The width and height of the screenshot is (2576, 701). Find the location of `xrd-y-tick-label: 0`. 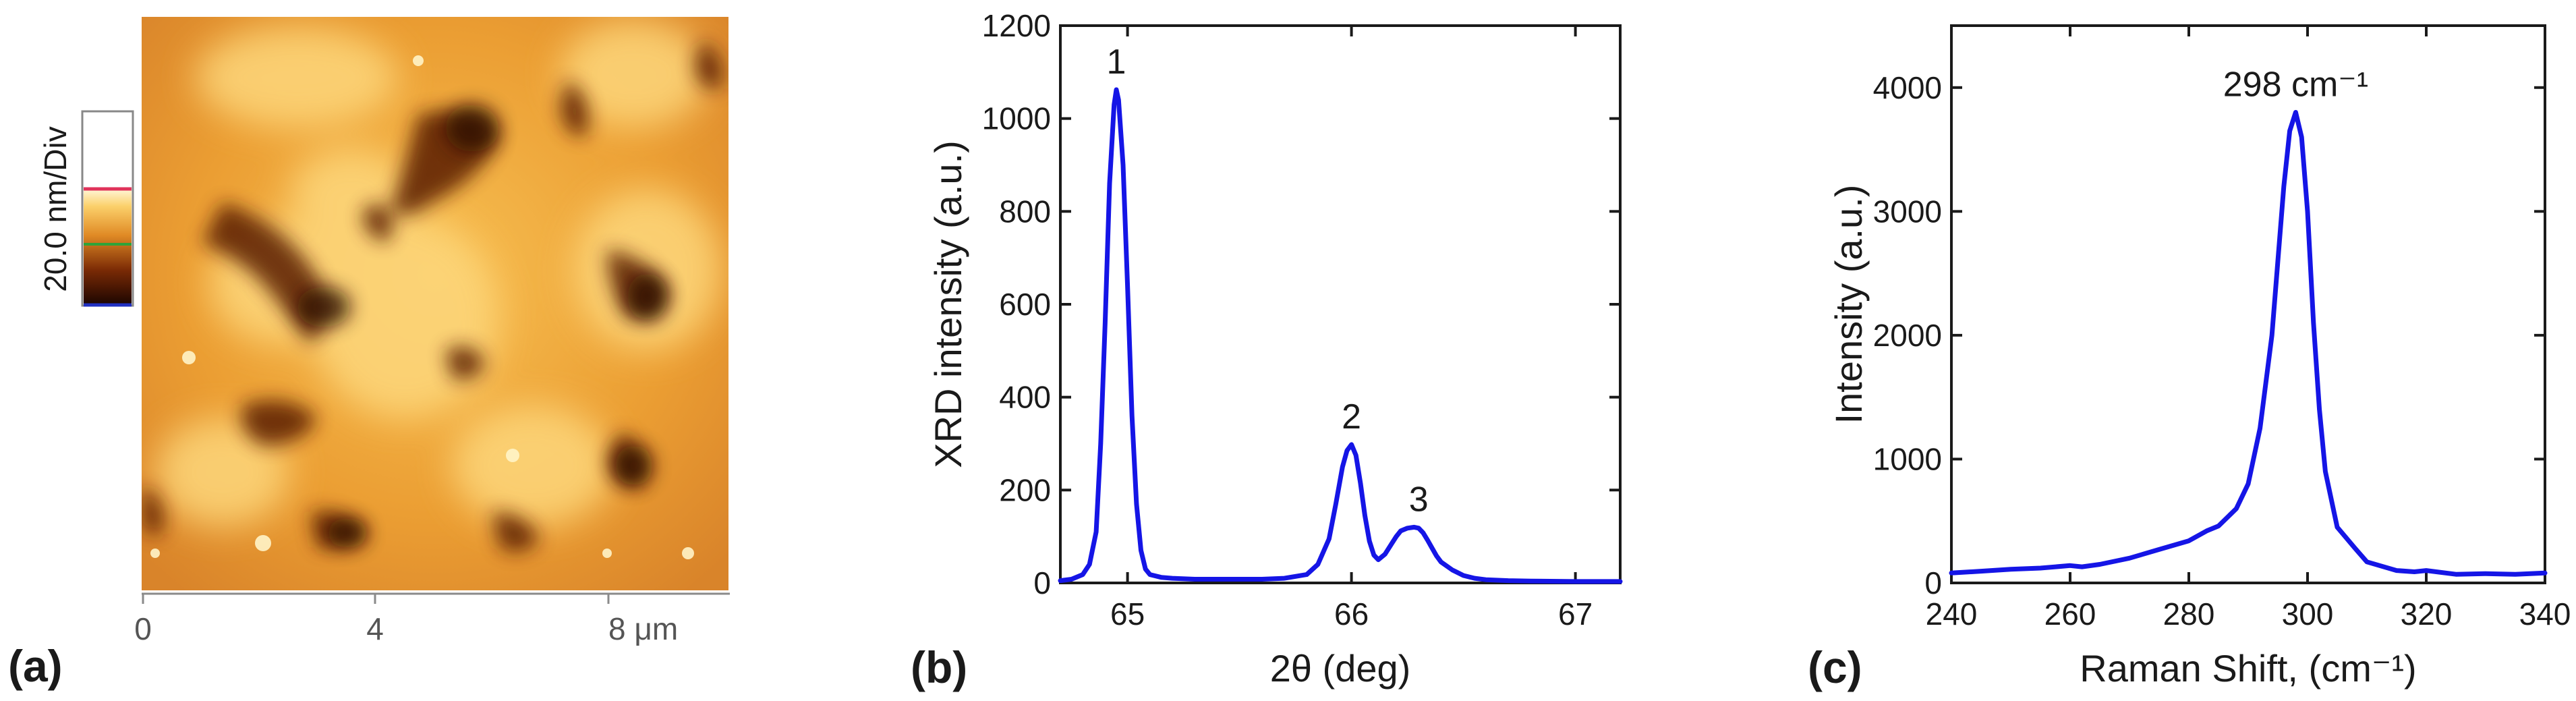

xrd-y-tick-label: 0 is located at coordinates (1042, 582).